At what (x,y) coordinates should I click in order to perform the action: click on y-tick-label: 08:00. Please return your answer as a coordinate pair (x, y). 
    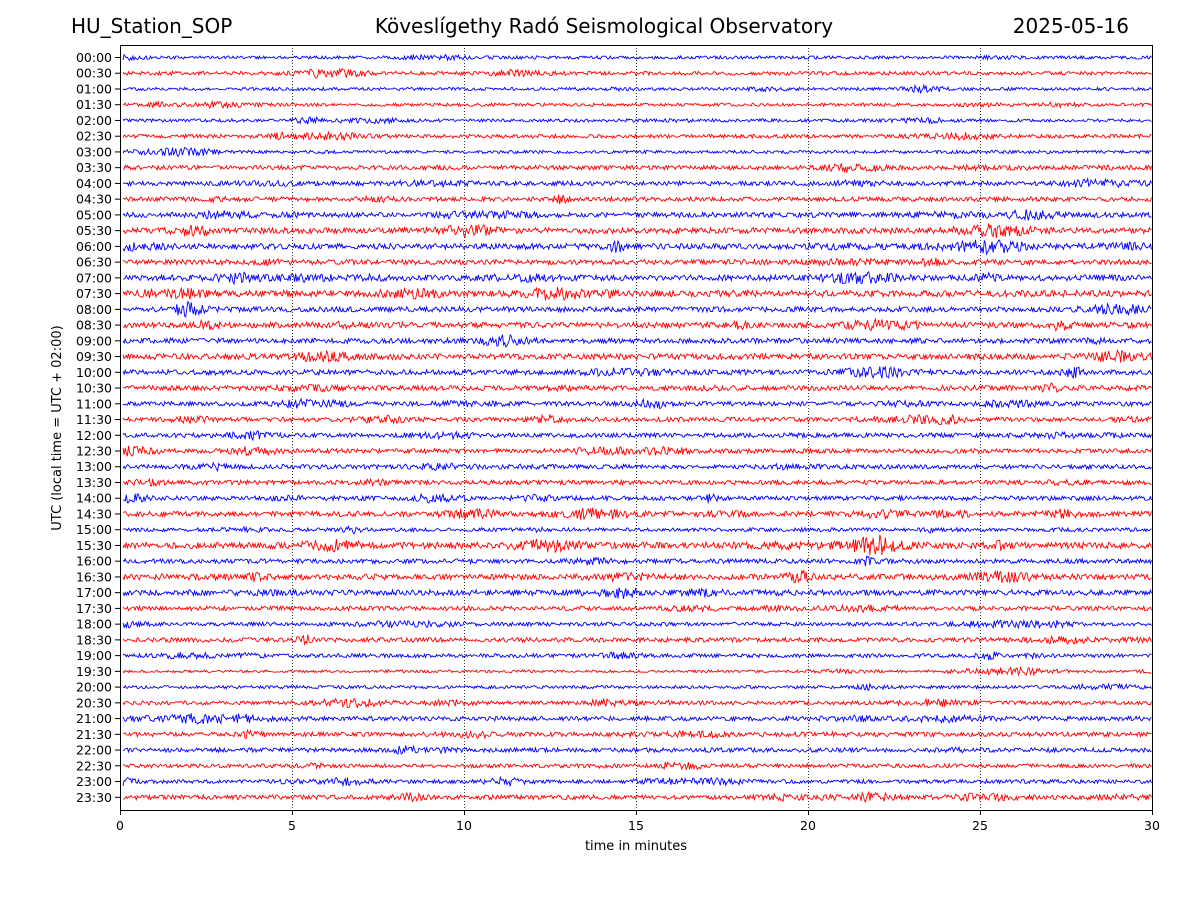
    Looking at the image, I should click on (94, 309).